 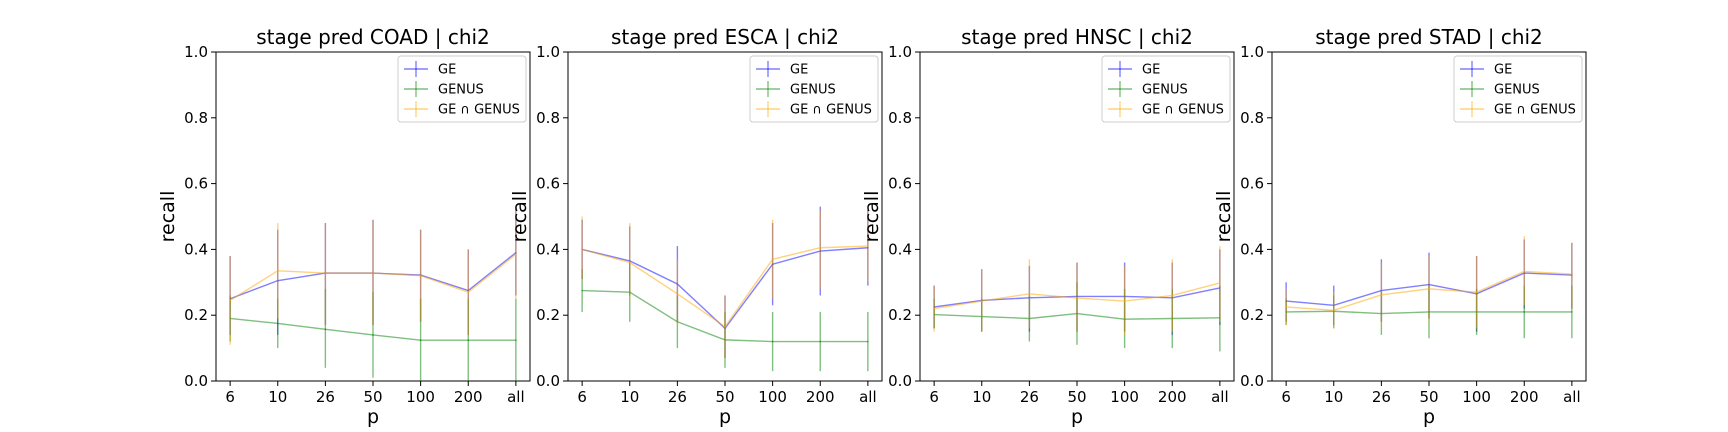 I want to click on chart-title: stage pred COAD | chi2, so click(x=373, y=37).